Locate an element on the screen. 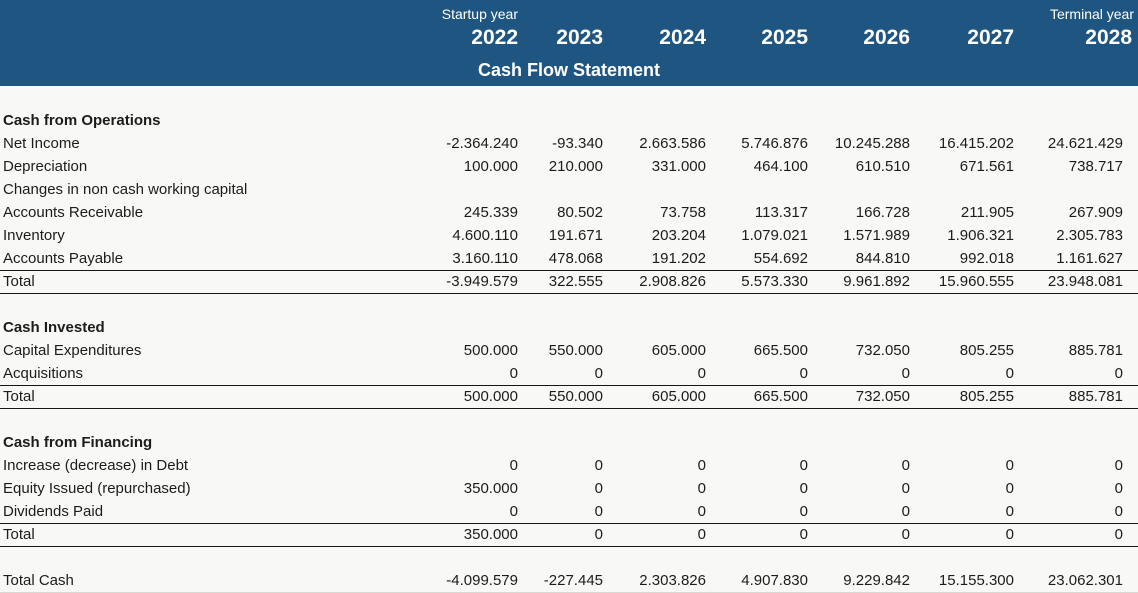 The height and width of the screenshot is (593, 1138). cell-value: 1.906.321 is located at coordinates (980, 235).